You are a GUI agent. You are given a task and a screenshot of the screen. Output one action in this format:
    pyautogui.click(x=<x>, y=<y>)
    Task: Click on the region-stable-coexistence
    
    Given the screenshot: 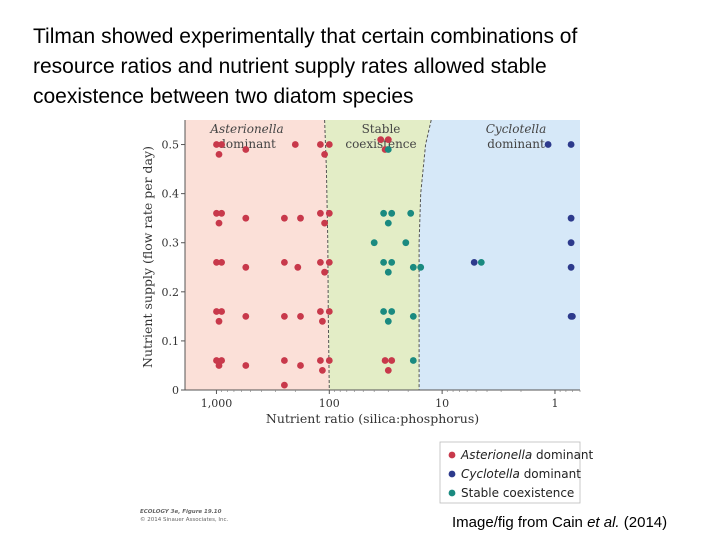 What is the action you would take?
    pyautogui.click(x=378, y=255)
    